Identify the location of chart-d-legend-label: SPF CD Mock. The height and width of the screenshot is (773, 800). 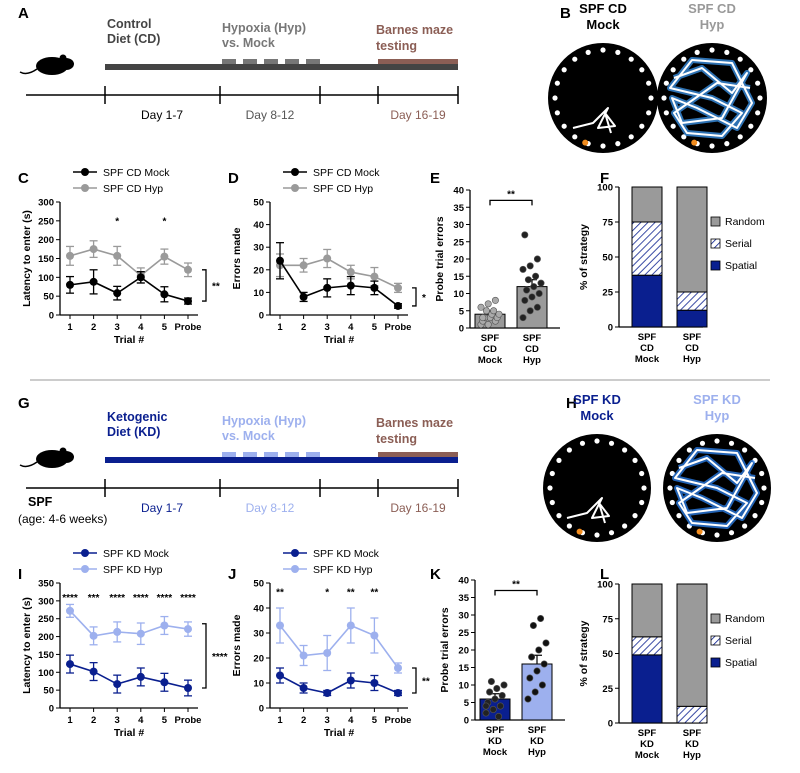
(346, 173).